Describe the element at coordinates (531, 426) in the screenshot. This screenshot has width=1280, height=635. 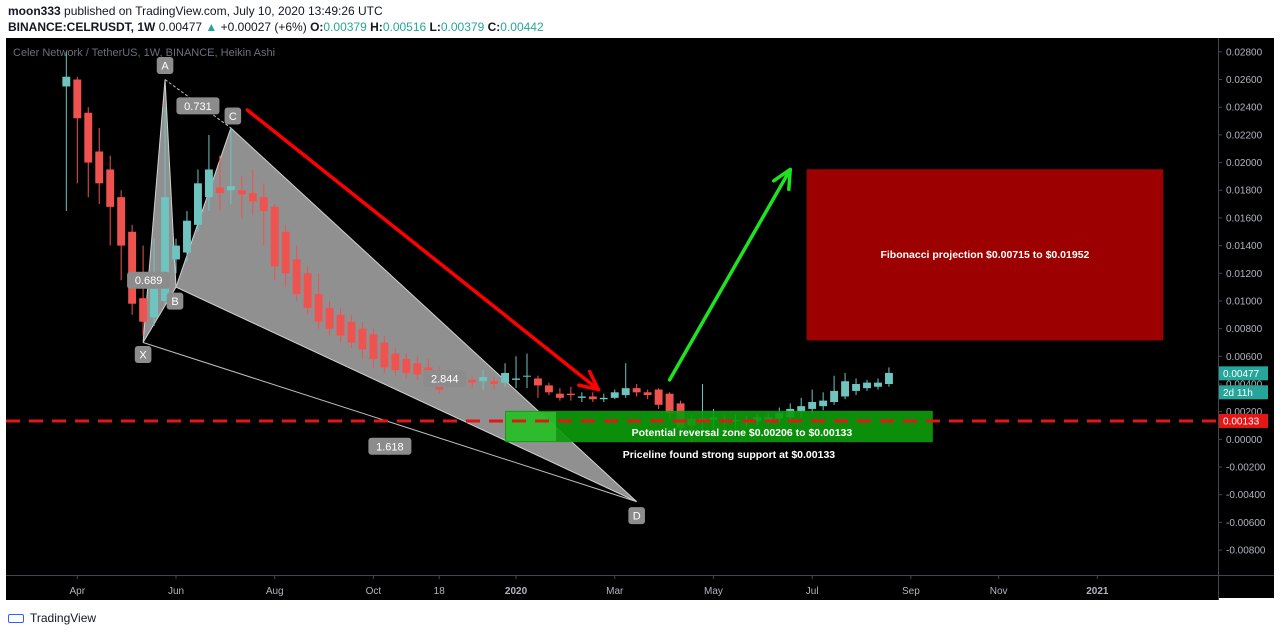
I see `reversal-zone-highlight` at that location.